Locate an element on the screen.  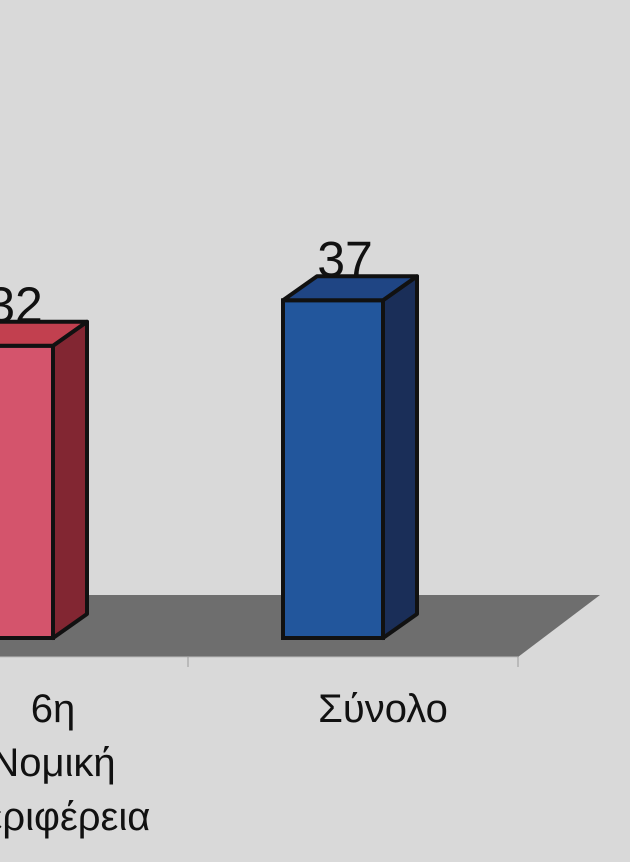
data-label: 32 is located at coordinates (21, 305).